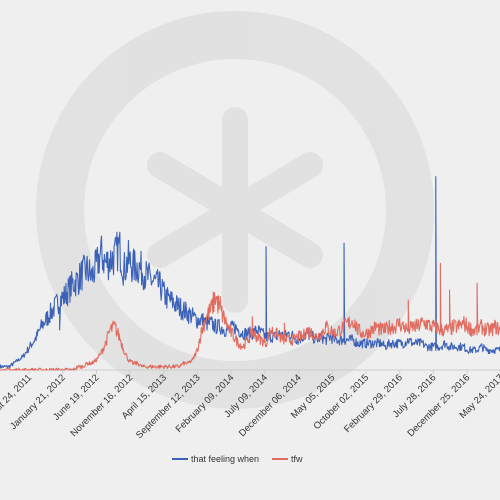  I want to click on x-tick-label: November 16, 2012, so click(101, 405).